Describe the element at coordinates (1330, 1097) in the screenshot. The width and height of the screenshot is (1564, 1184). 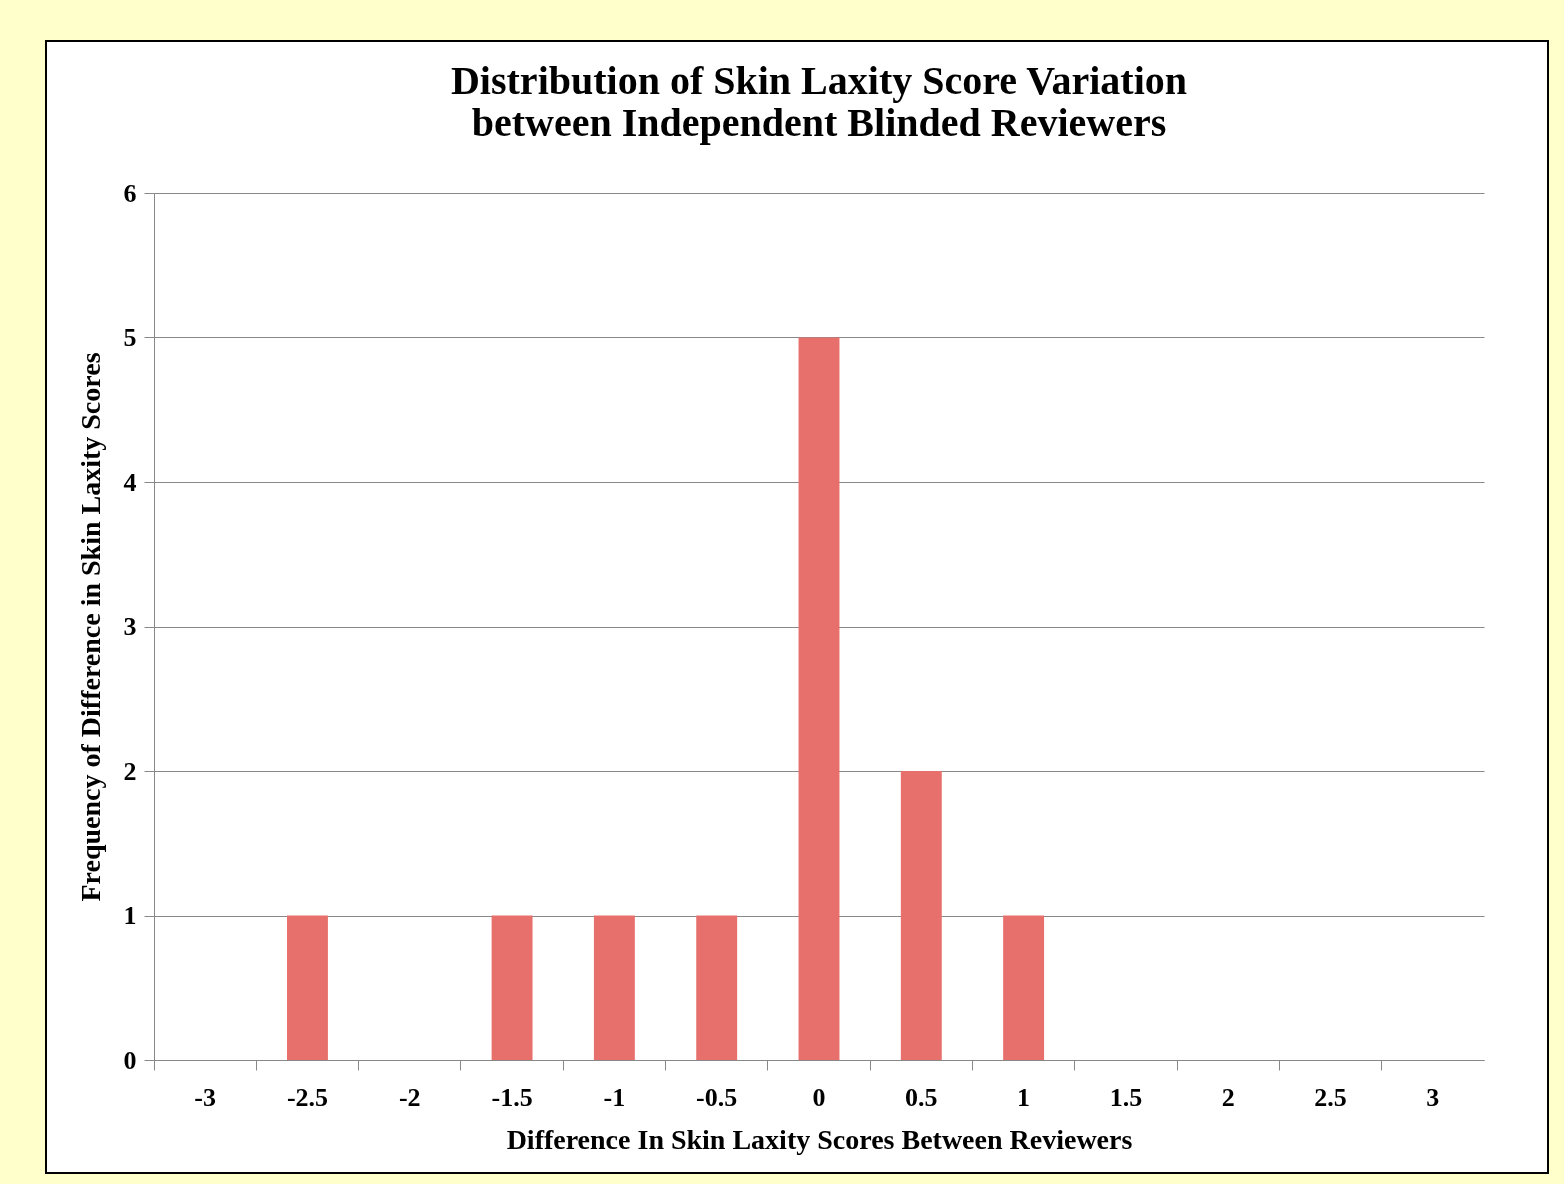
I see `x-tick-label: 2.5` at that location.